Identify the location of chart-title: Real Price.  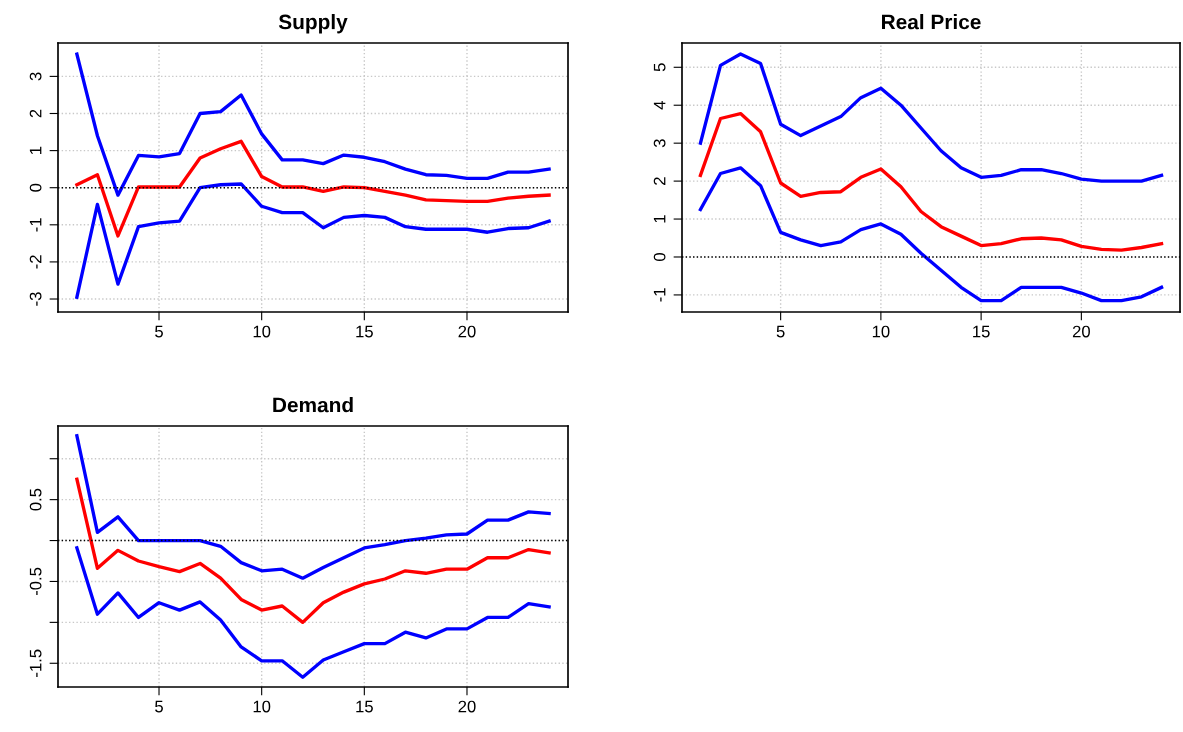
(931, 22).